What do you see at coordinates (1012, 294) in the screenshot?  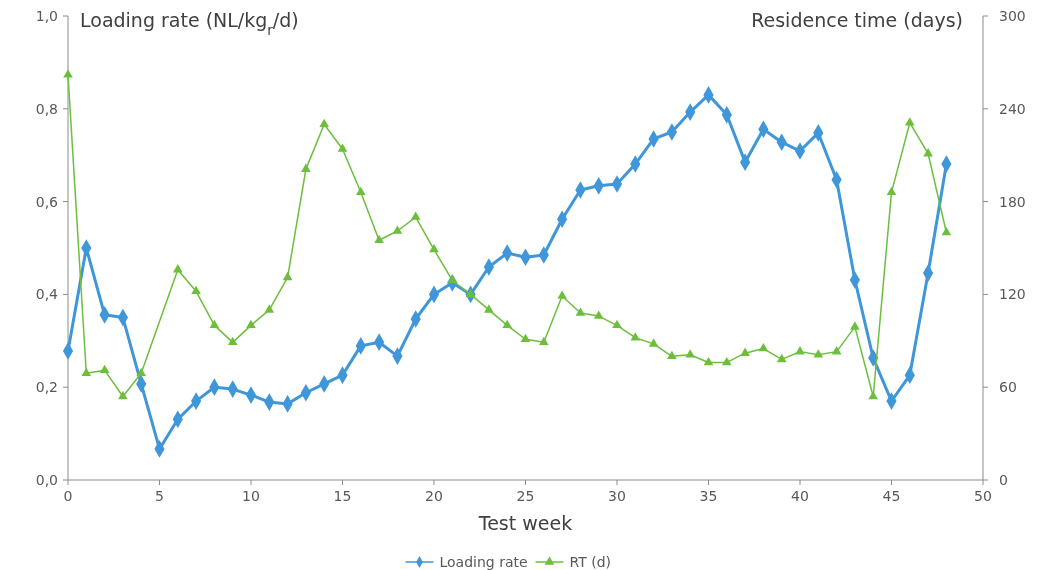 I see `y2-tick-label: 120` at bounding box center [1012, 294].